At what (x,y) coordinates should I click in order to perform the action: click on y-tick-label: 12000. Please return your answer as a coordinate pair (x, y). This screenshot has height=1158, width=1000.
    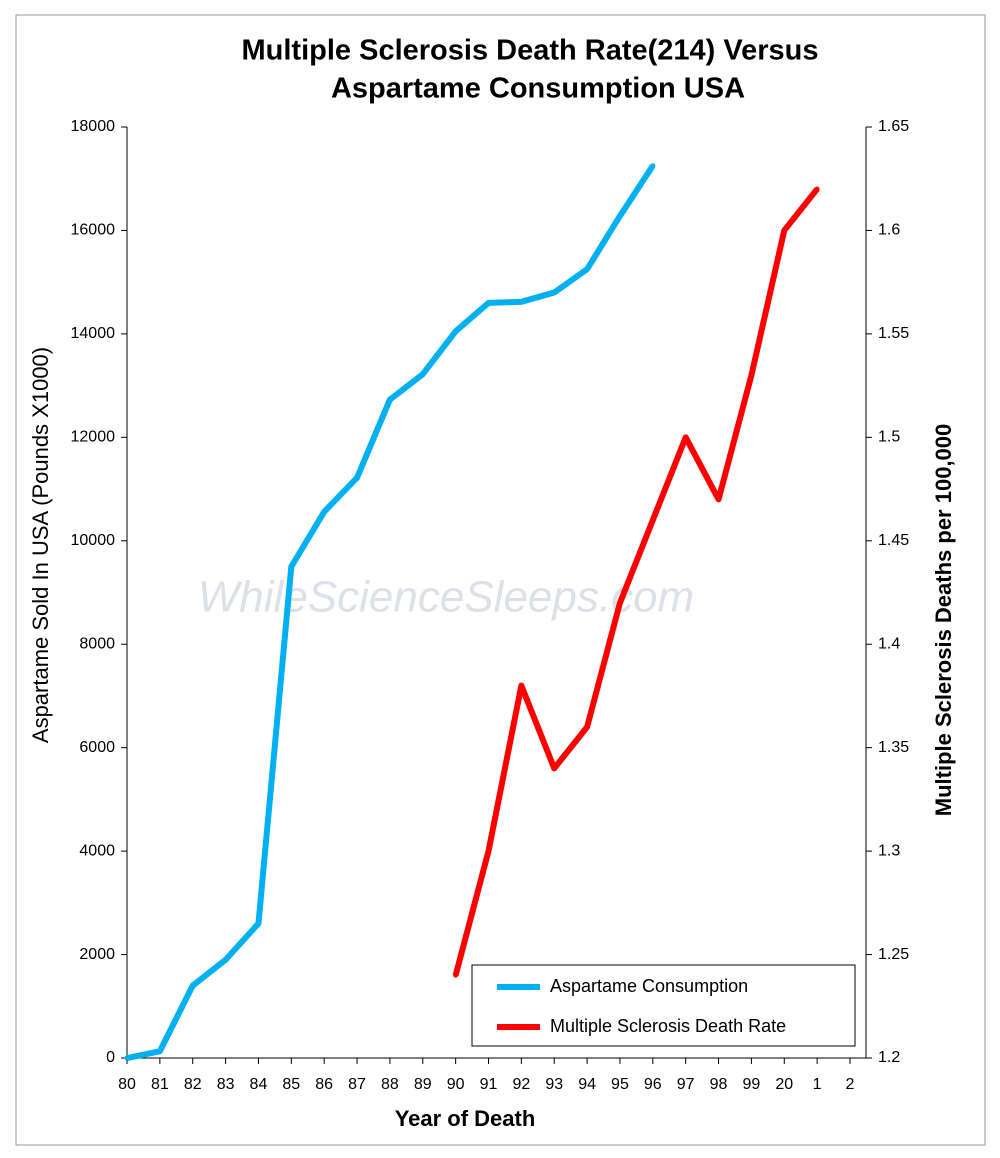
    Looking at the image, I should click on (93, 437).